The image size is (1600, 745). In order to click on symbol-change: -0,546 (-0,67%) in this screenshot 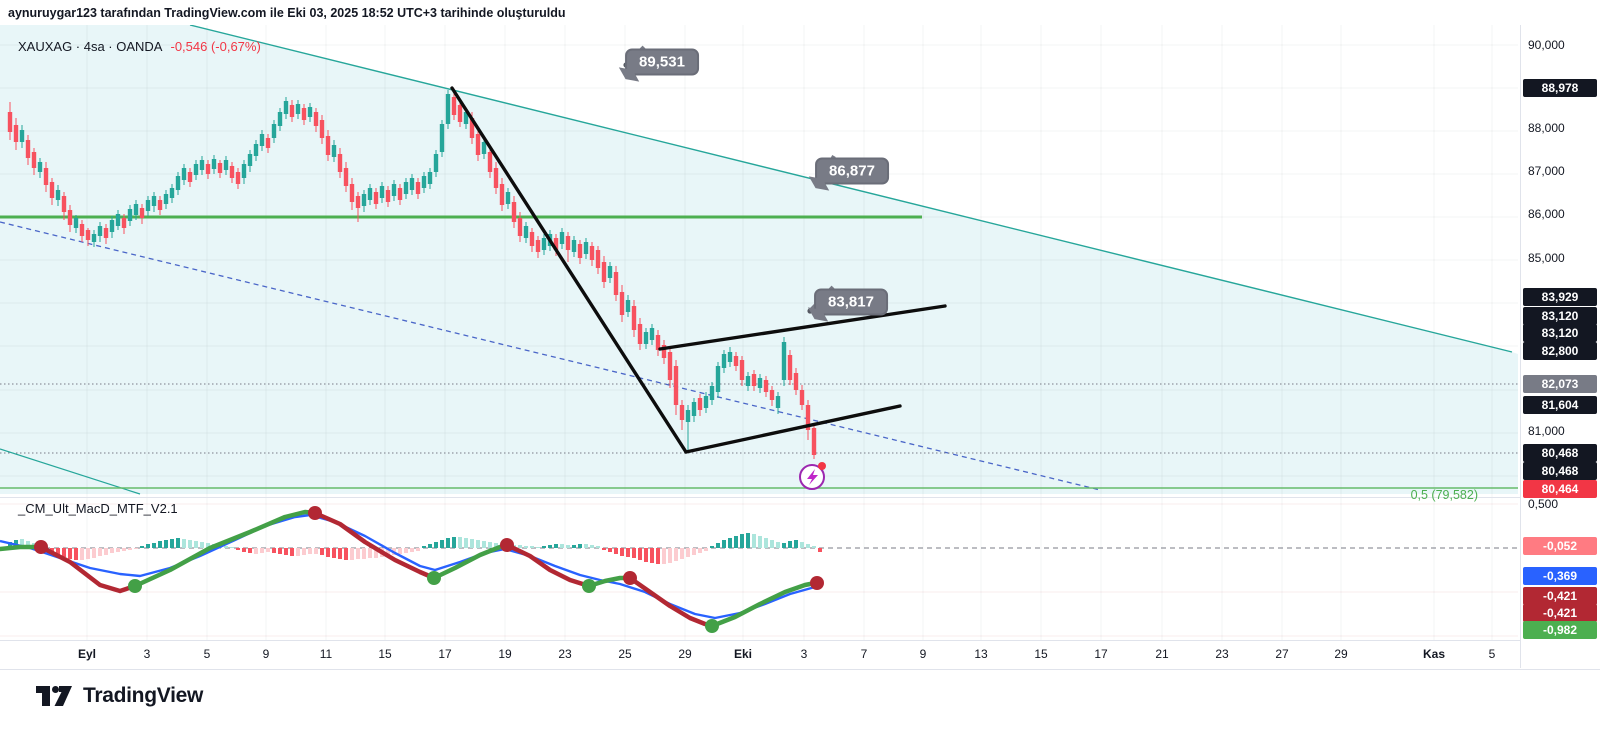, I will do `click(215, 46)`.